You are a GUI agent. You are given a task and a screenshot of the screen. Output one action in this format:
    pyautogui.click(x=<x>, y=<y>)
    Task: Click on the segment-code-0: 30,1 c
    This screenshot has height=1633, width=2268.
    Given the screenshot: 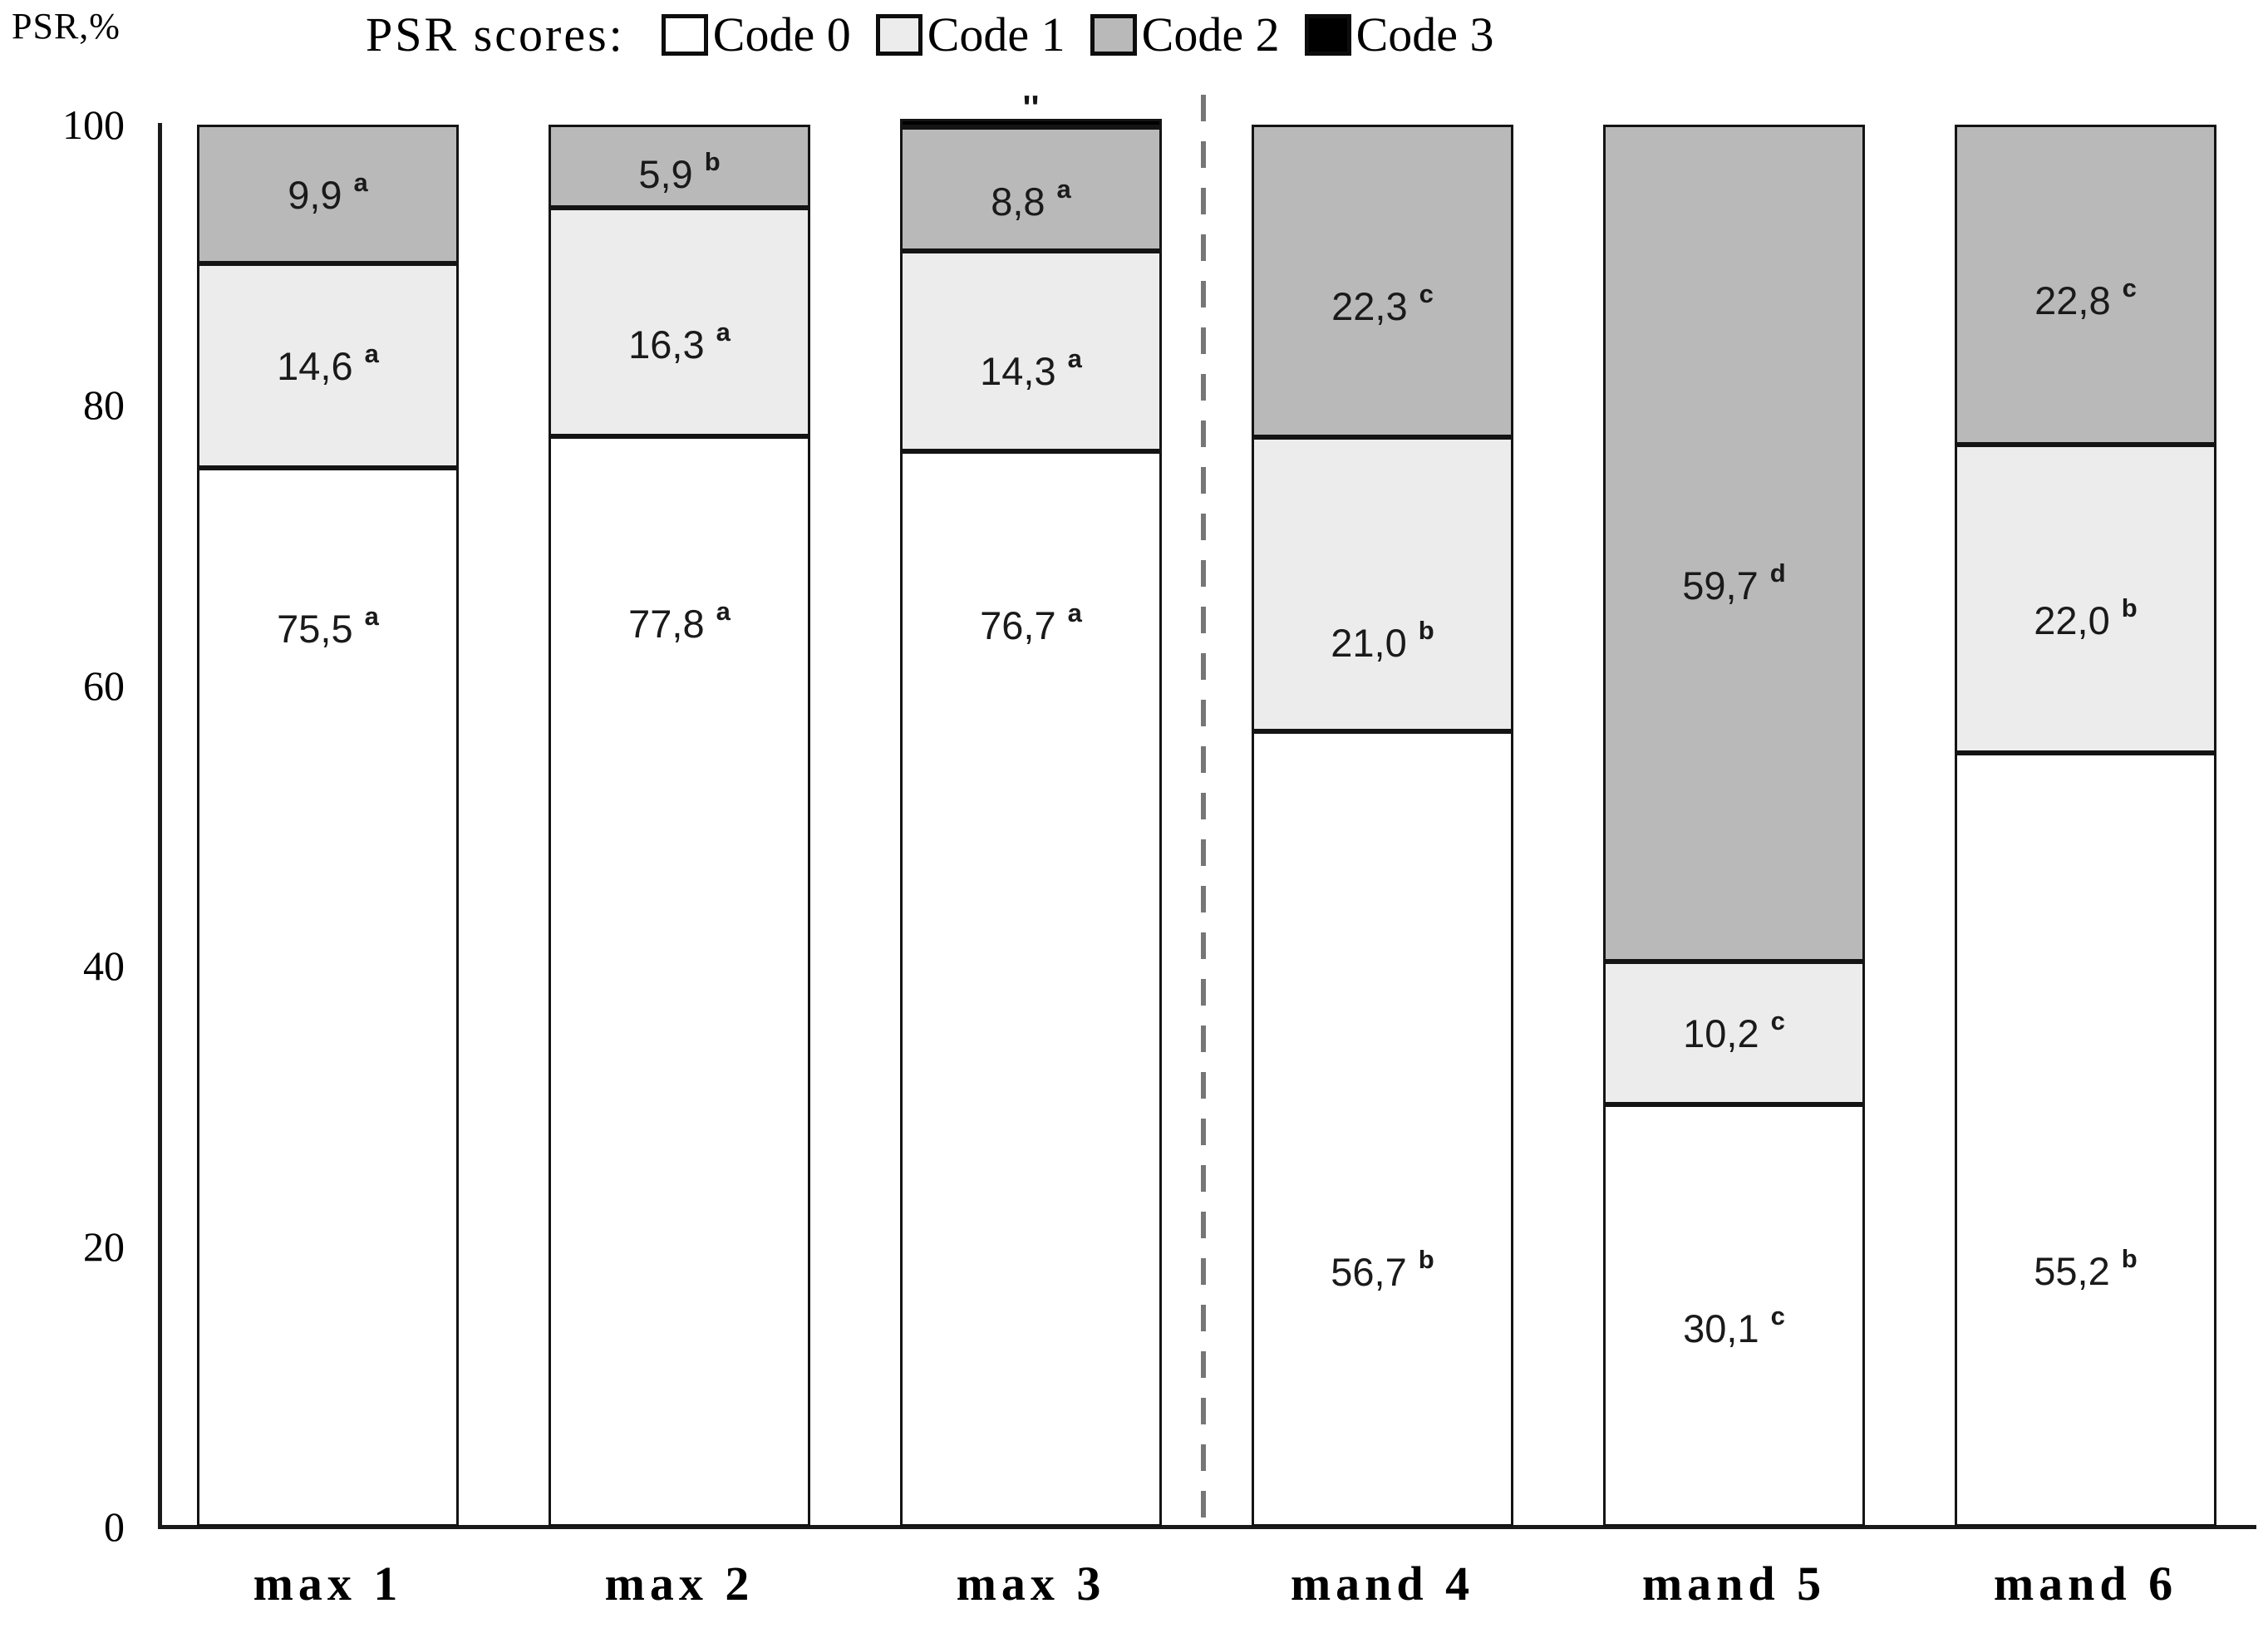 What is the action you would take?
    pyautogui.click(x=1734, y=1316)
    